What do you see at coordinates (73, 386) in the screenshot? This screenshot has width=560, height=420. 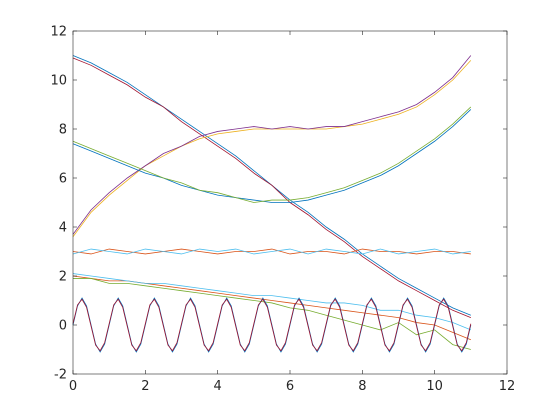 I see `x-tick-label: 0` at bounding box center [73, 386].